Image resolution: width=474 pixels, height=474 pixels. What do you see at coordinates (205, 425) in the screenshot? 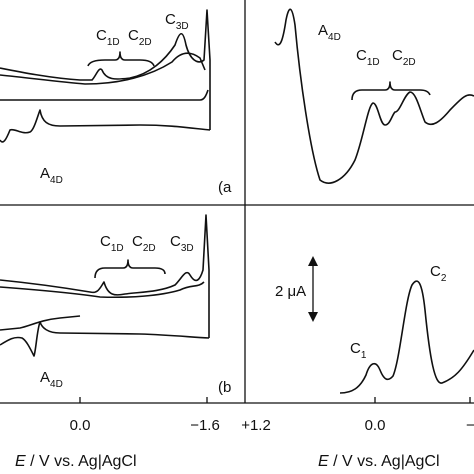
I see `tick-label: −1.6` at bounding box center [205, 425].